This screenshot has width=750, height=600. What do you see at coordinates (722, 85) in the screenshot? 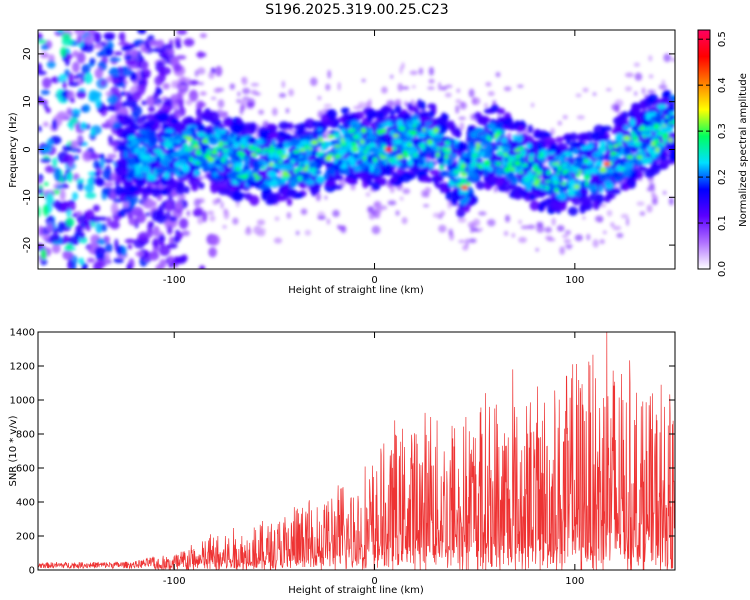
I see `colorbar-tick-label: 0.4` at bounding box center [722, 85].